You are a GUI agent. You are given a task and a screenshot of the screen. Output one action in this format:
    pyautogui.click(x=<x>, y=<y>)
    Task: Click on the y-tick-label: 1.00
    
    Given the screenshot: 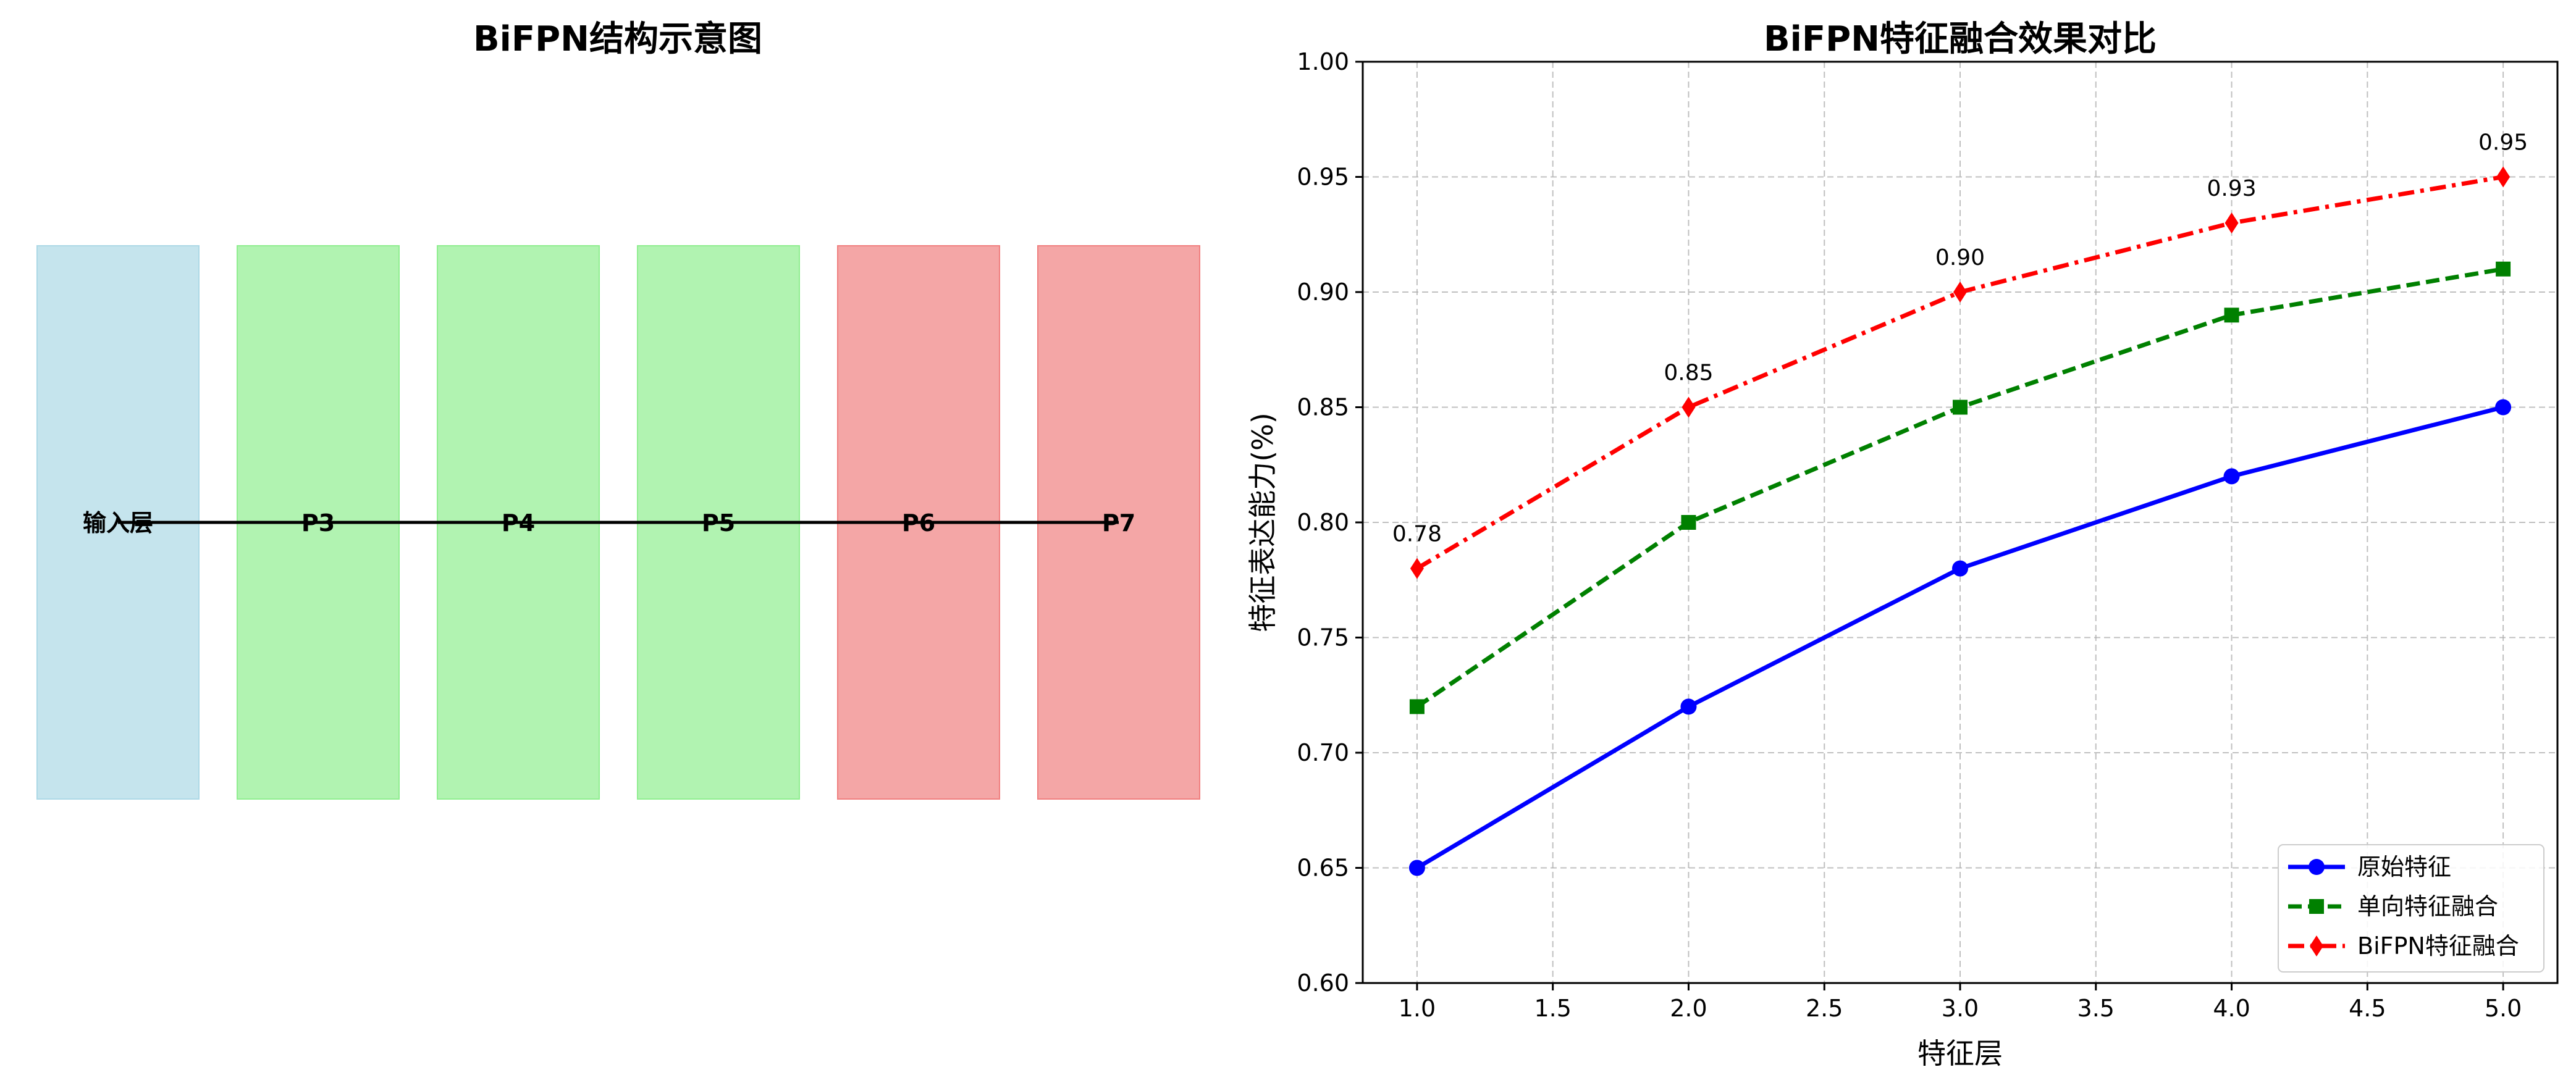 What is the action you would take?
    pyautogui.click(x=1323, y=61)
    